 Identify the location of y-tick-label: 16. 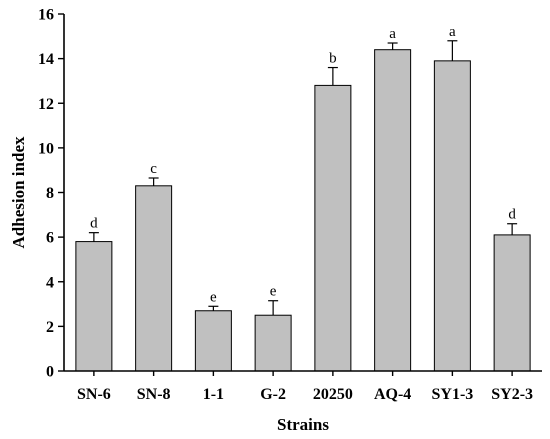
(46, 15).